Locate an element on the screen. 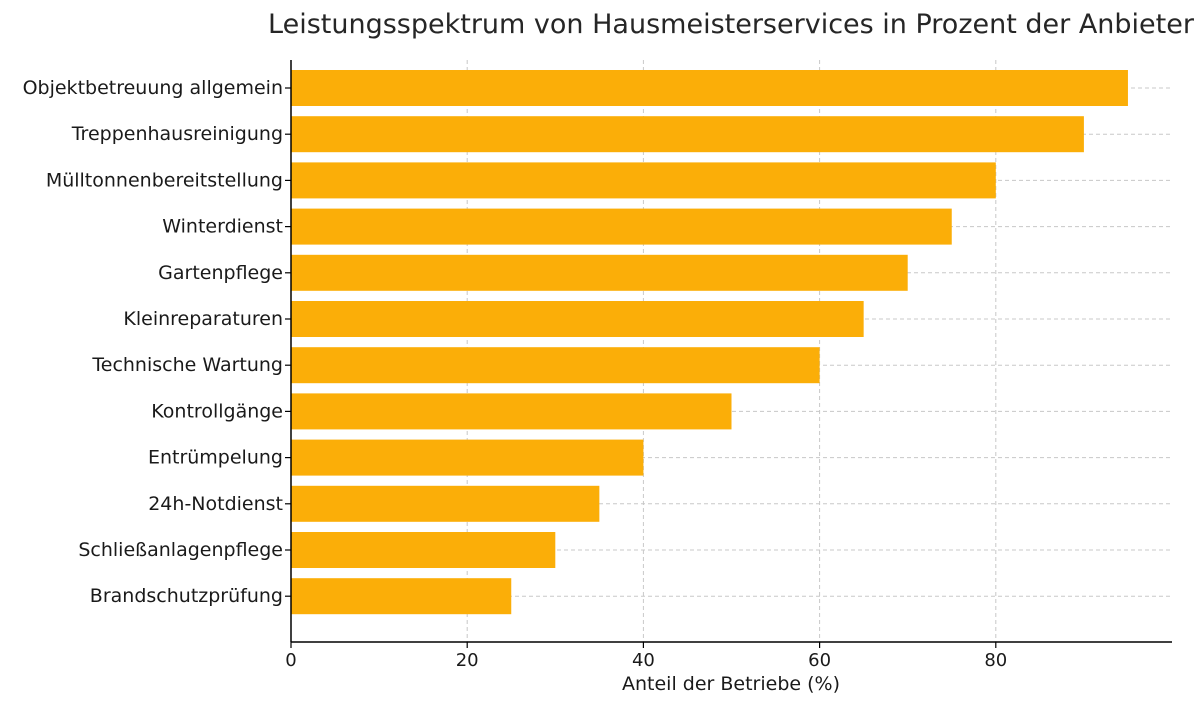 The image size is (1200, 706). x-tick-label: 60 is located at coordinates (819, 660).